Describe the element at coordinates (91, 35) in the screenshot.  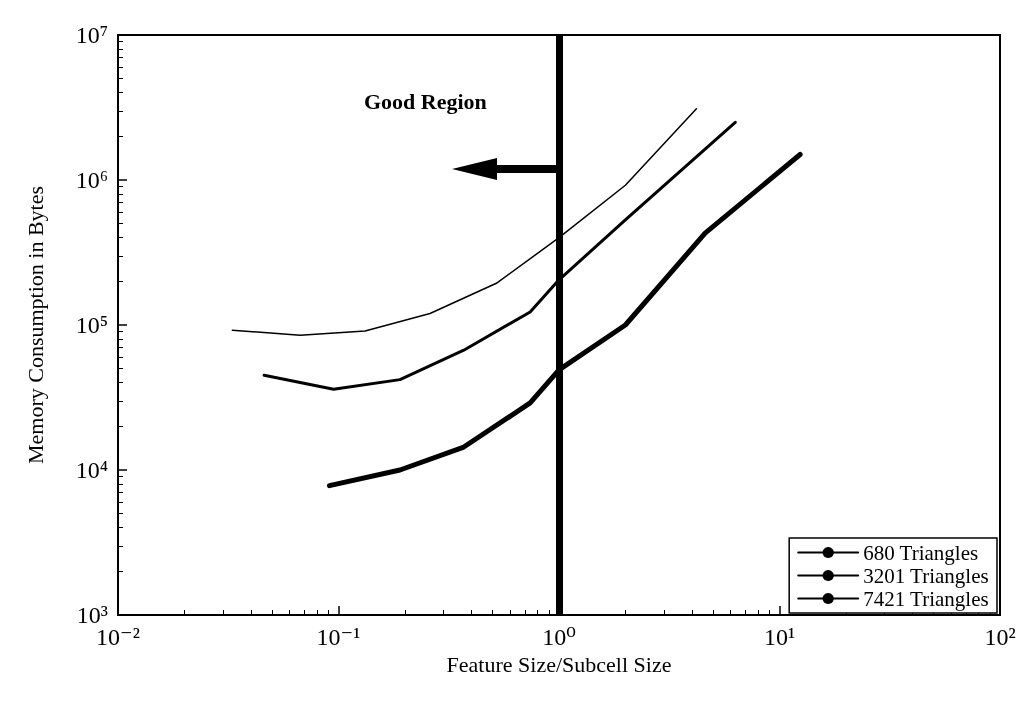
I see `y-tick-label: 10⁷` at that location.